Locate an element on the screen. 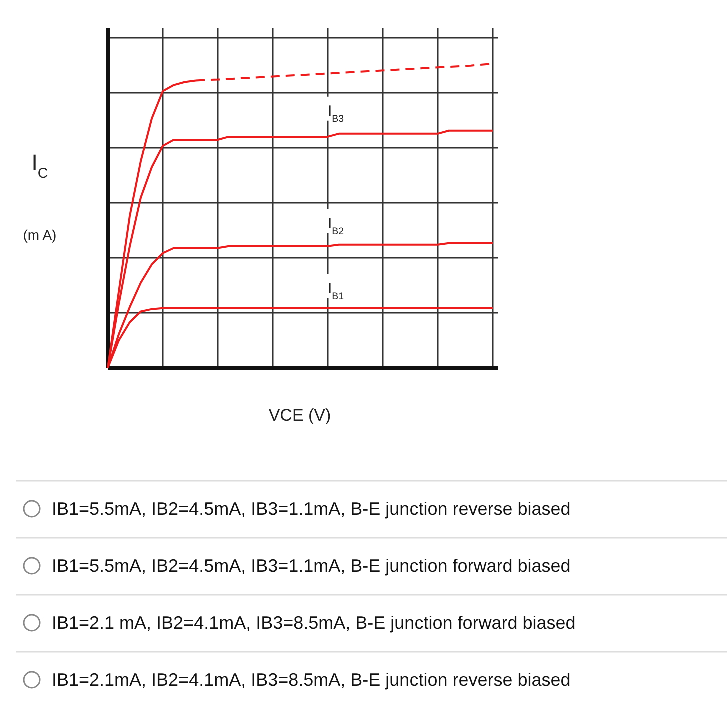 Image resolution: width=727 pixels, height=717 pixels. x-axis-title: VCE (V) is located at coordinates (300, 415).